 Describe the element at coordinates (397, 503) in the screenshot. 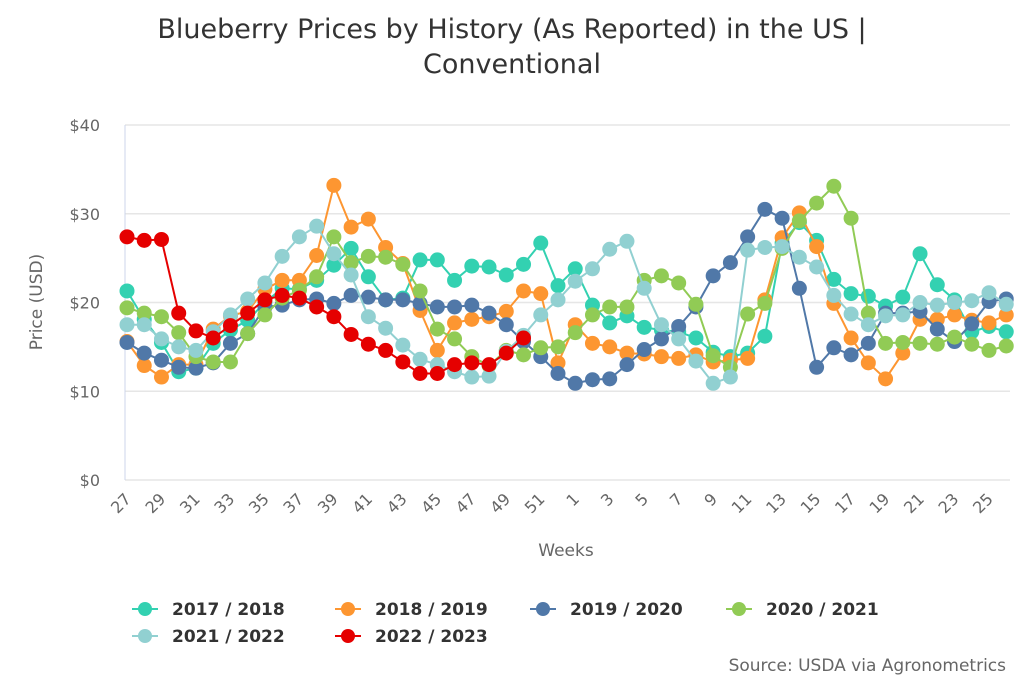

I see `x-tick-label: 43` at that location.